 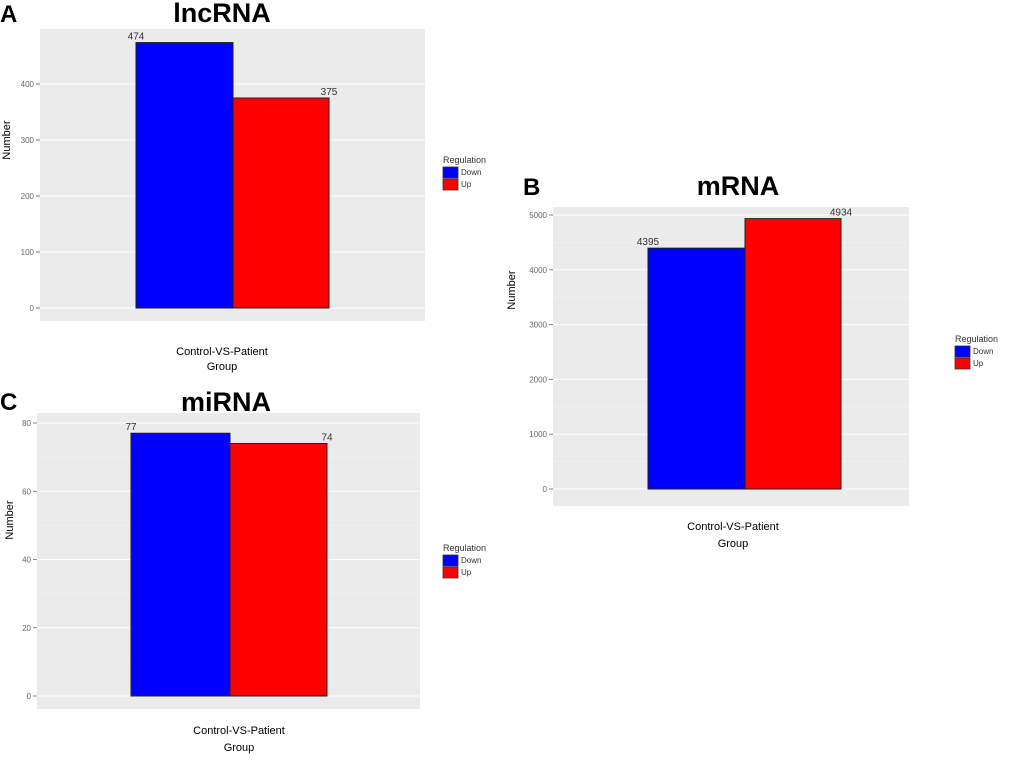 I want to click on value-label: 74, so click(x=327, y=437).